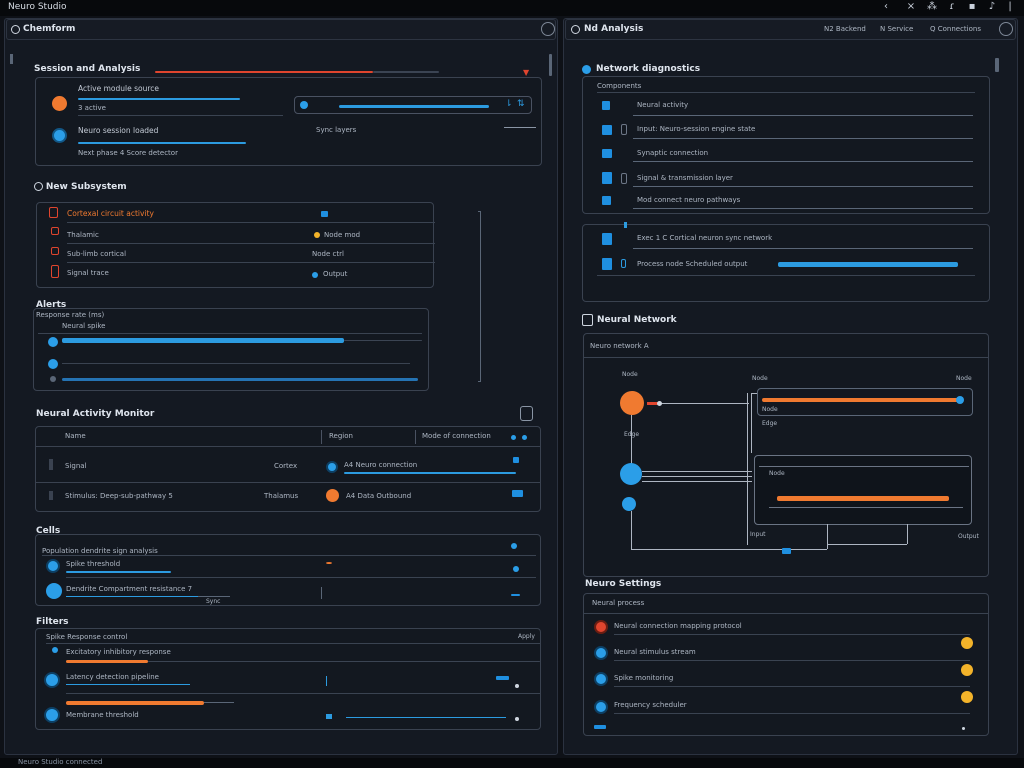  Describe the element at coordinates (865, 402) in the screenshot. I see `node-card: Node` at that location.